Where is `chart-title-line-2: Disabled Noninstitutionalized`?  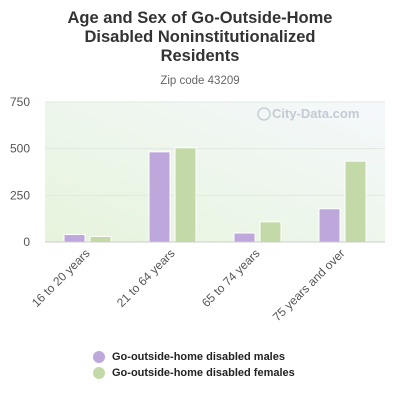
chart-title-line-2: Disabled Noninstitutionalized is located at coordinates (200, 37).